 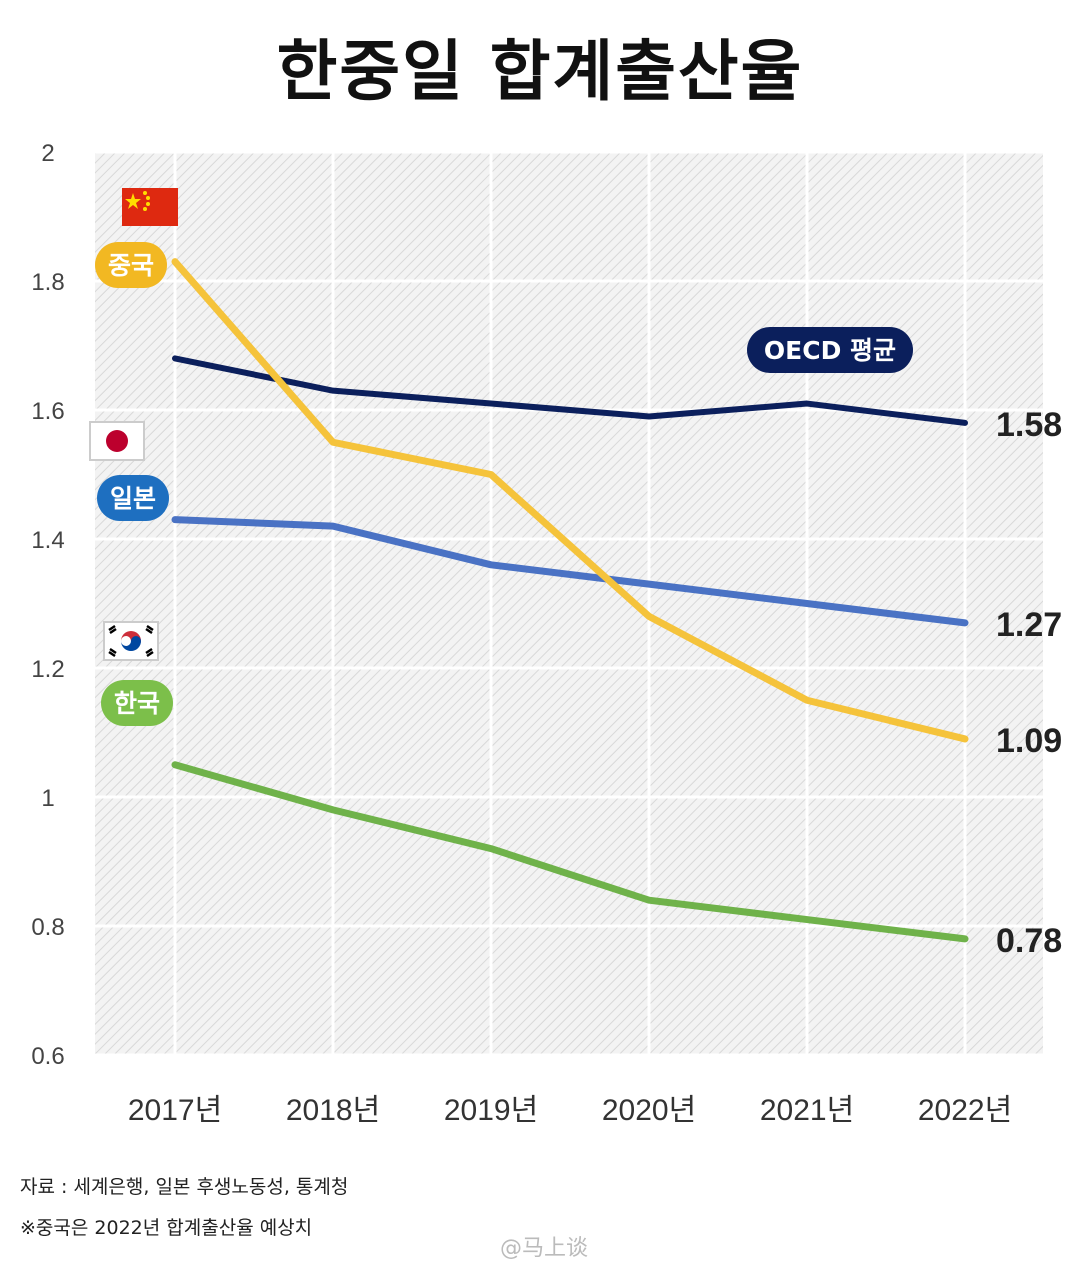 I want to click on series-badge-label: OECD 평균, so click(x=830, y=350).